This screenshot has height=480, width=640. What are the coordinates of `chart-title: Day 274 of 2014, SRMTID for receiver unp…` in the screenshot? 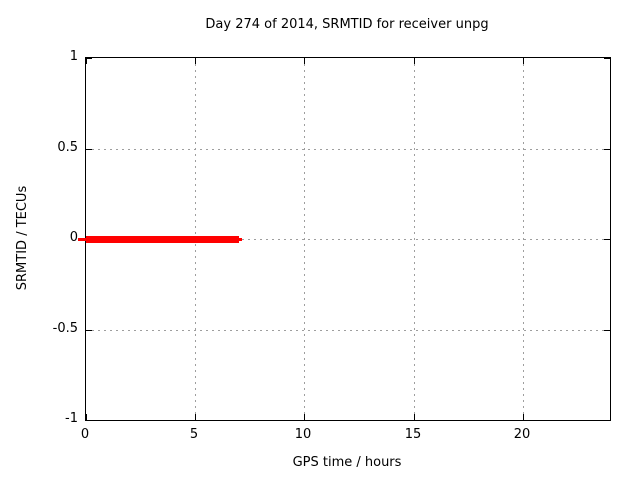 It's located at (347, 24).